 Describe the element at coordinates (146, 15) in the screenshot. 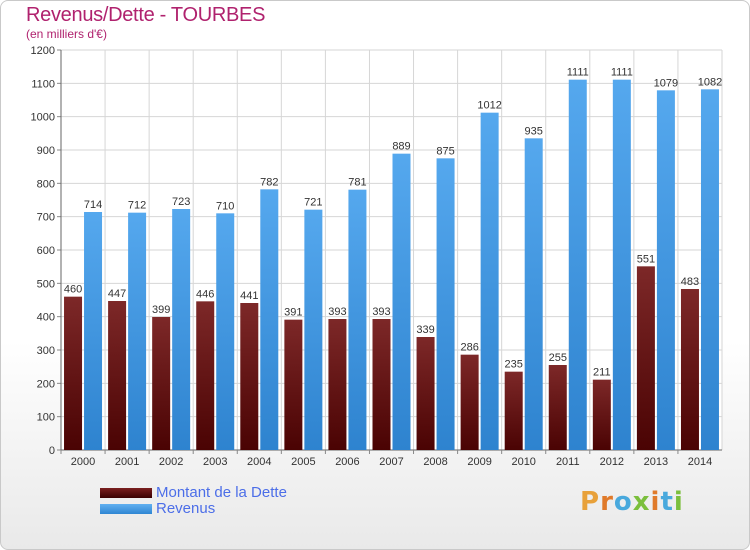

I see `chart-title: Revenus/Dette - TOURBES` at that location.